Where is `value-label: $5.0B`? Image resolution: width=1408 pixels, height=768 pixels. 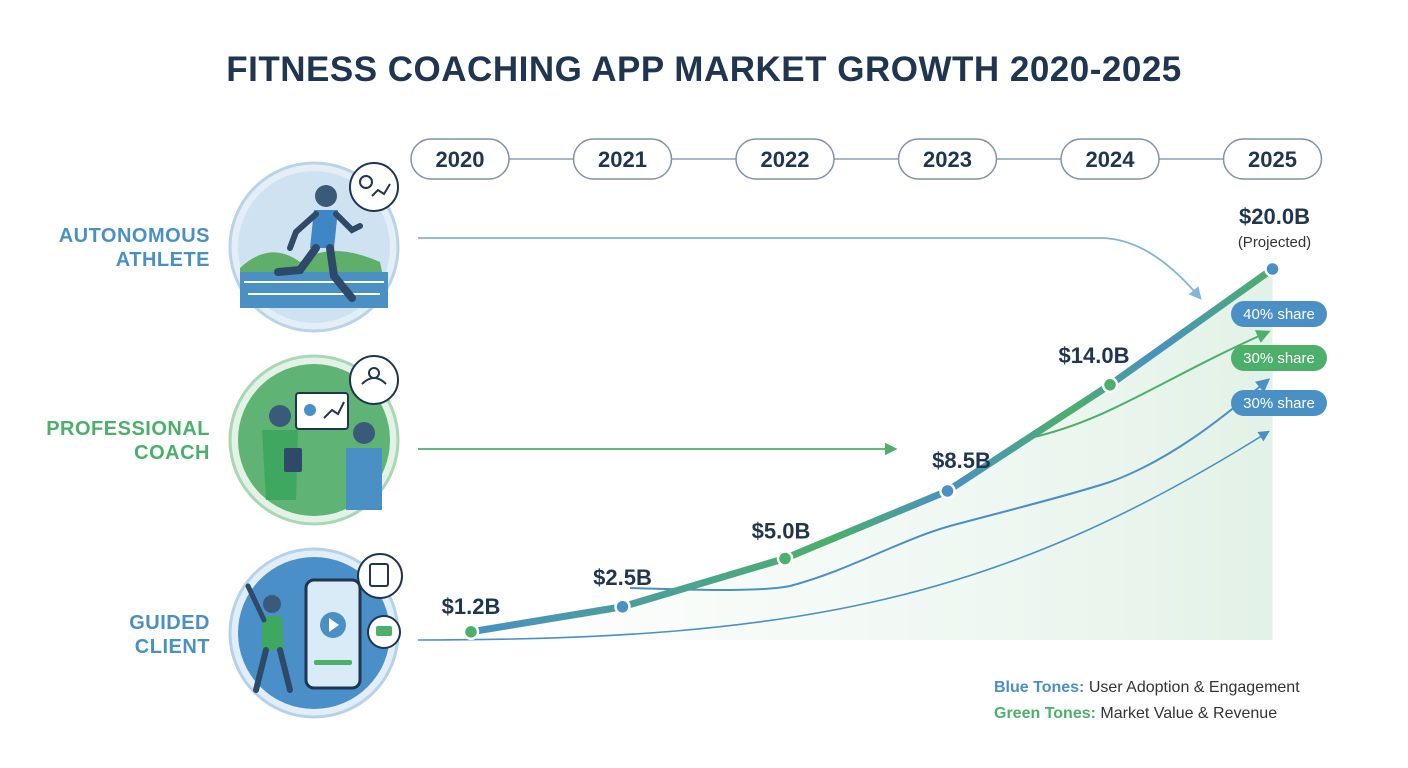 value-label: $5.0B is located at coordinates (781, 531).